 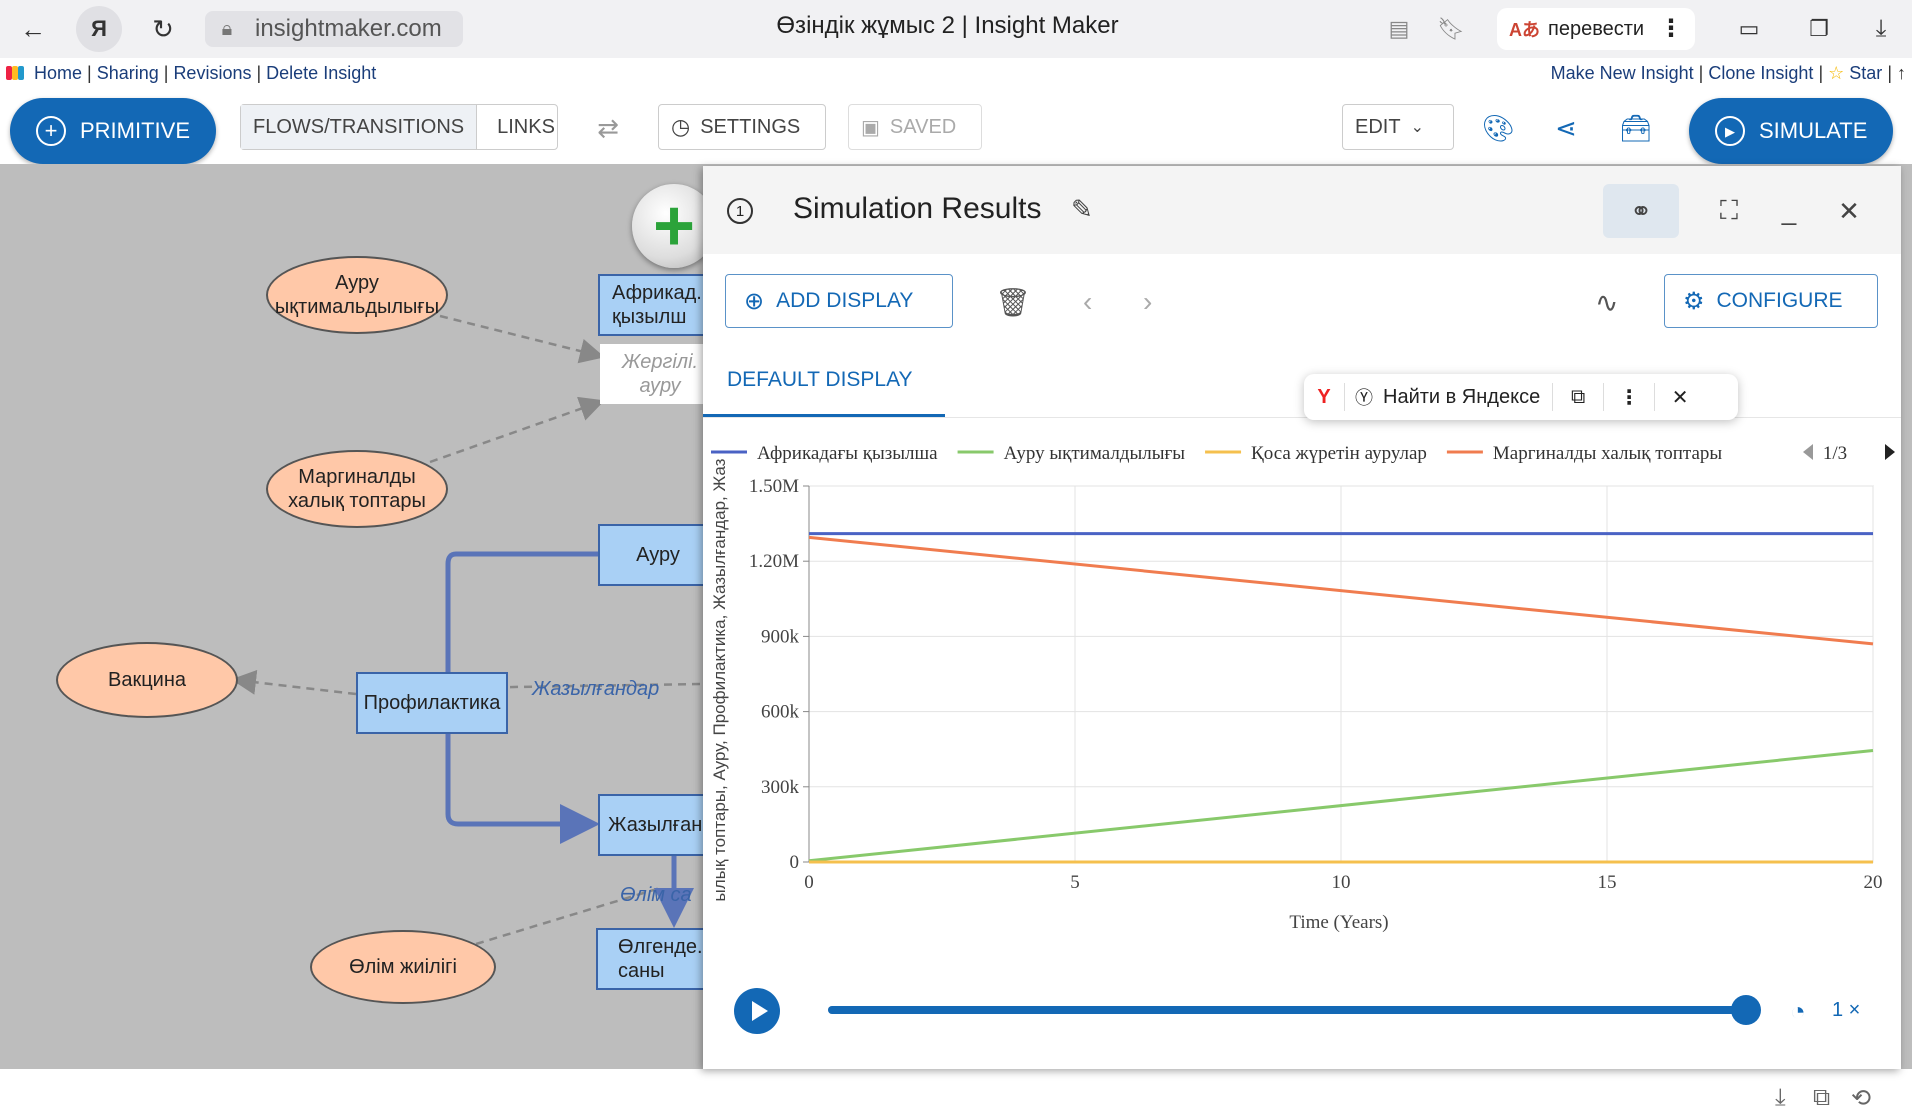 What do you see at coordinates (1566, 127) in the screenshot?
I see `share-icon: ⋖` at bounding box center [1566, 127].